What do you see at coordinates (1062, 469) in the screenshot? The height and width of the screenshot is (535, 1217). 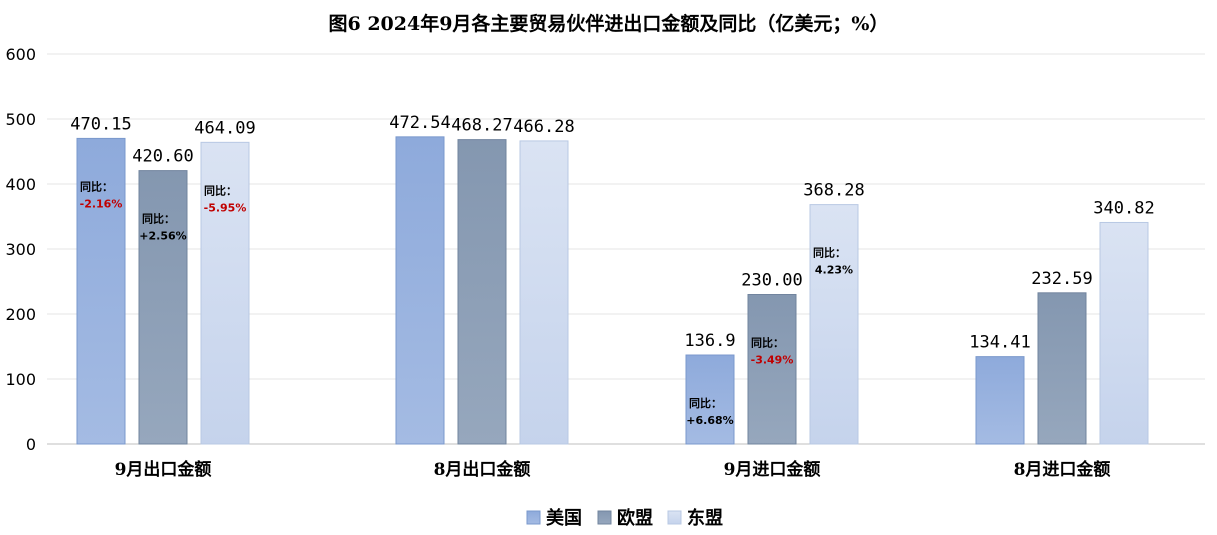 I see `category-label: 8月进口金额` at bounding box center [1062, 469].